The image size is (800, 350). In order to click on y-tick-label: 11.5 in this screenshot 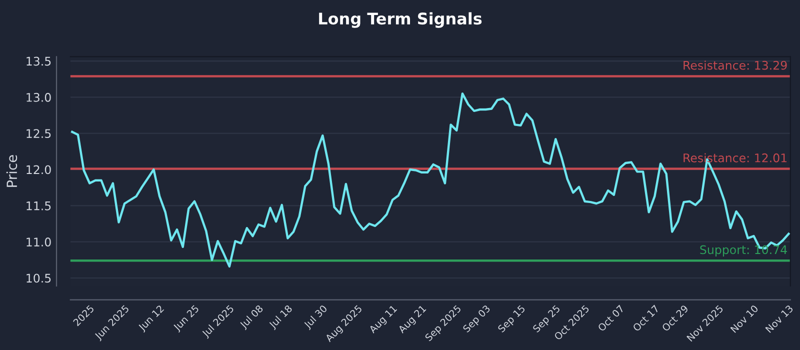, I will do `click(38, 206)`.